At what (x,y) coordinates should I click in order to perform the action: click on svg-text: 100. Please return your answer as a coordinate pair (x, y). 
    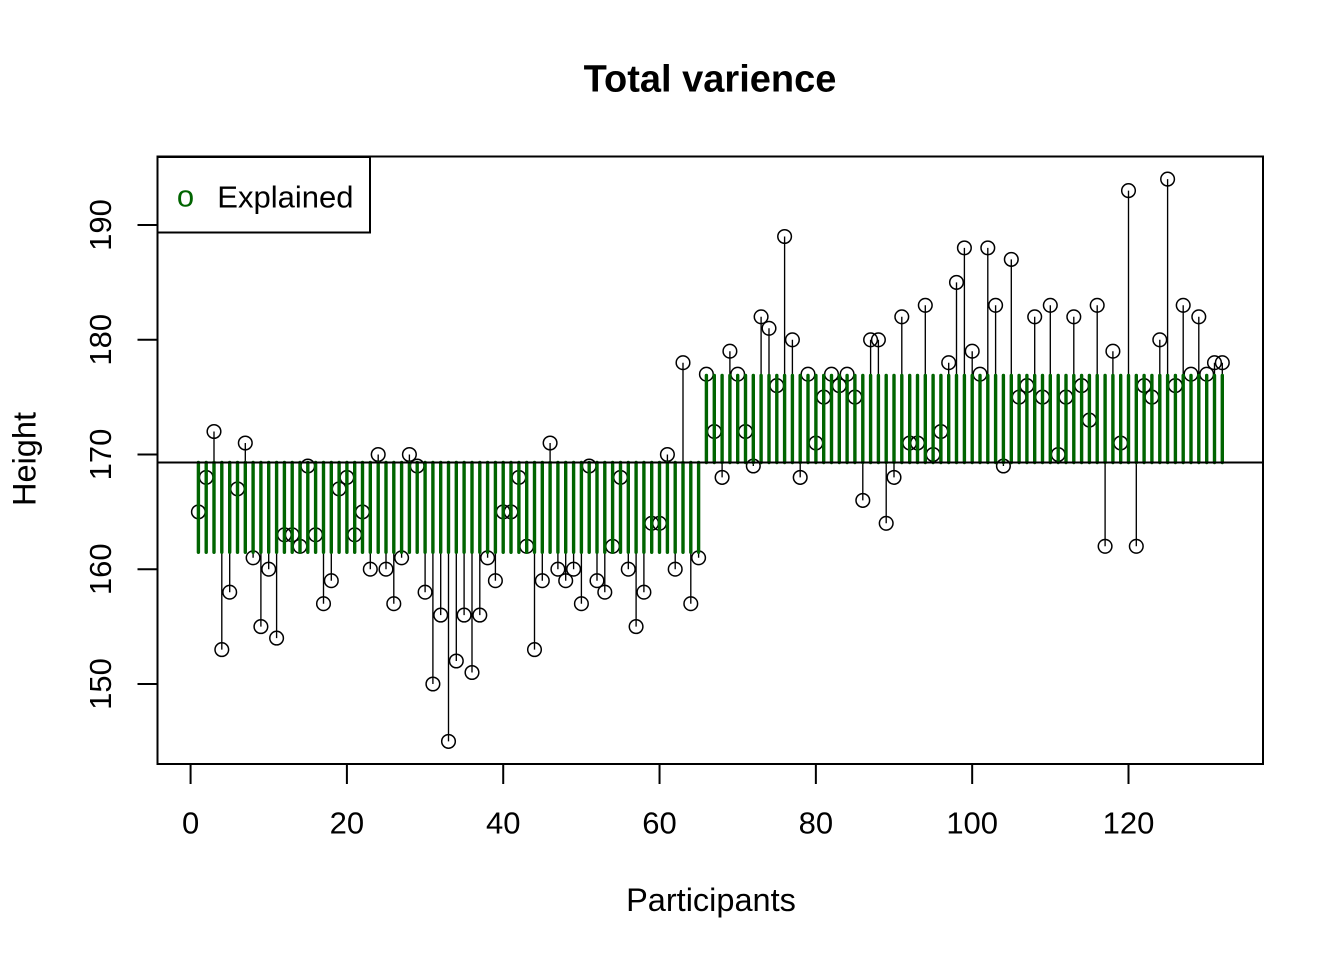
    Looking at the image, I should click on (972, 823).